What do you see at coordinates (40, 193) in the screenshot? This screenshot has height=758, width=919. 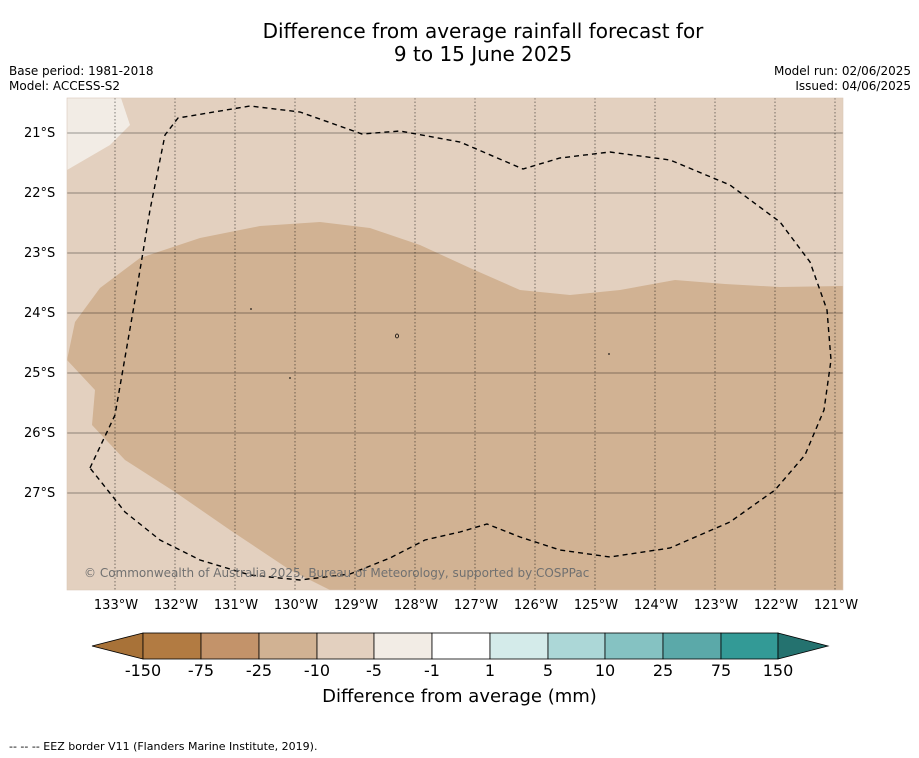 I see `lat-label-22s: 22°S` at bounding box center [40, 193].